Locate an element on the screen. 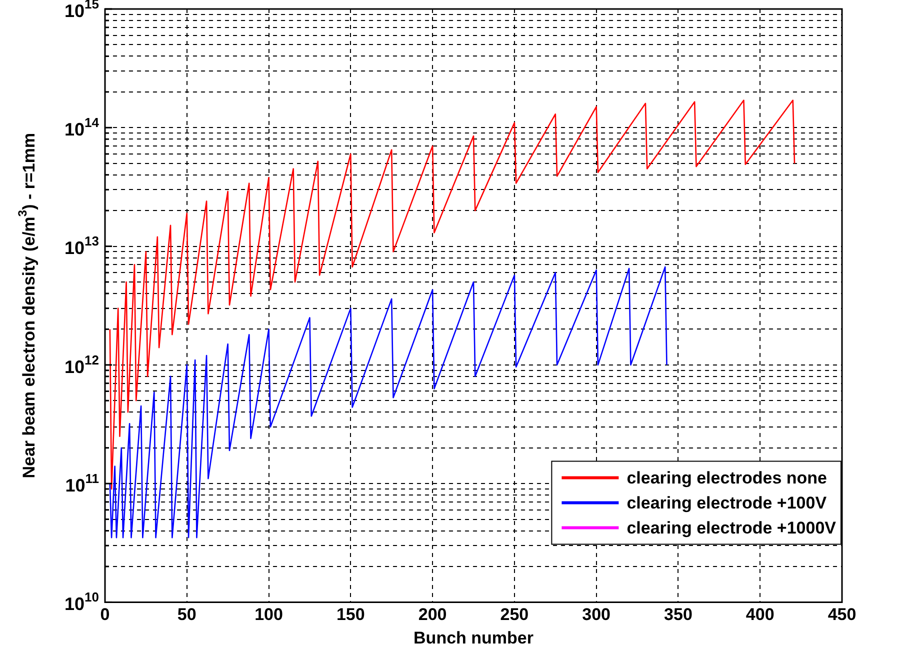  x-tick-label: 50 is located at coordinates (186, 614).